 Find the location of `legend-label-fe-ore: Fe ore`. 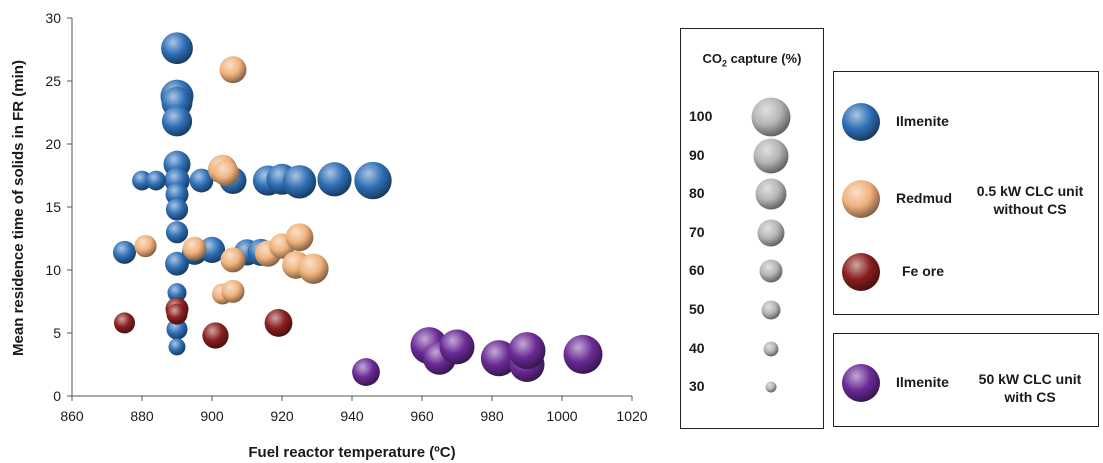

legend-label-fe-ore: Fe ore is located at coordinates (923, 271).